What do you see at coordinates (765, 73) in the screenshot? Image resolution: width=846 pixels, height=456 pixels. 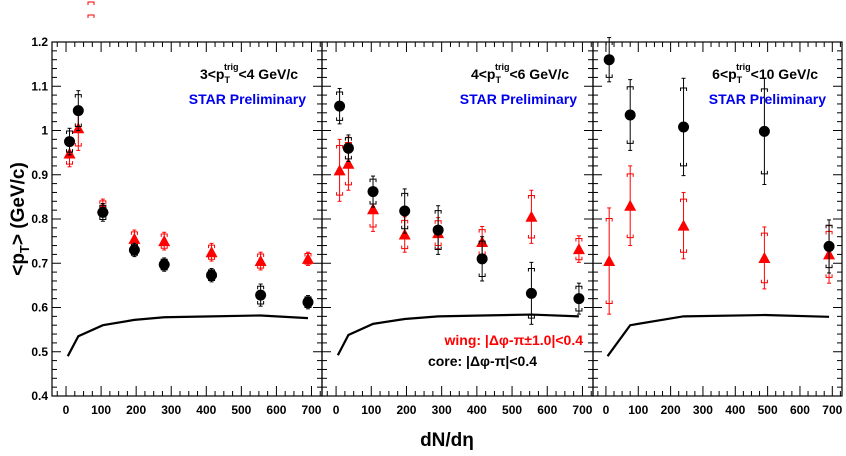 I see `panel-label: 6<pTtrig<10 GeV/c` at bounding box center [765, 73].